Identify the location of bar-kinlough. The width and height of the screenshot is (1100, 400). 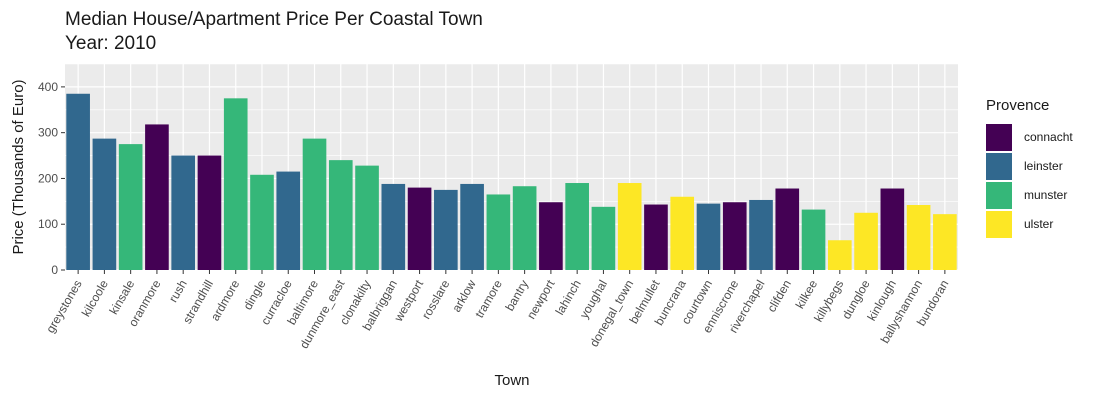
(892, 229).